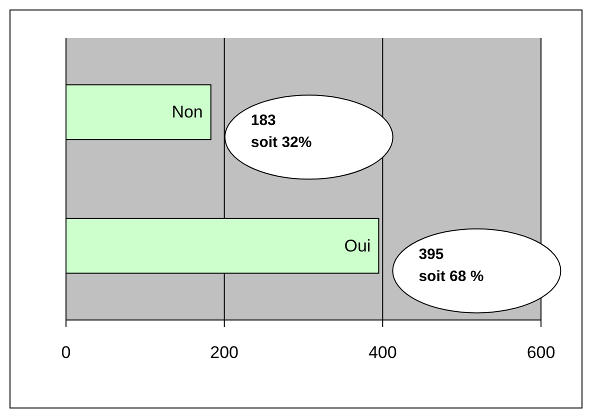 This screenshot has height=418, width=592. Describe the element at coordinates (357, 246) in the screenshot. I see `y-tick-label: Oui` at that location.